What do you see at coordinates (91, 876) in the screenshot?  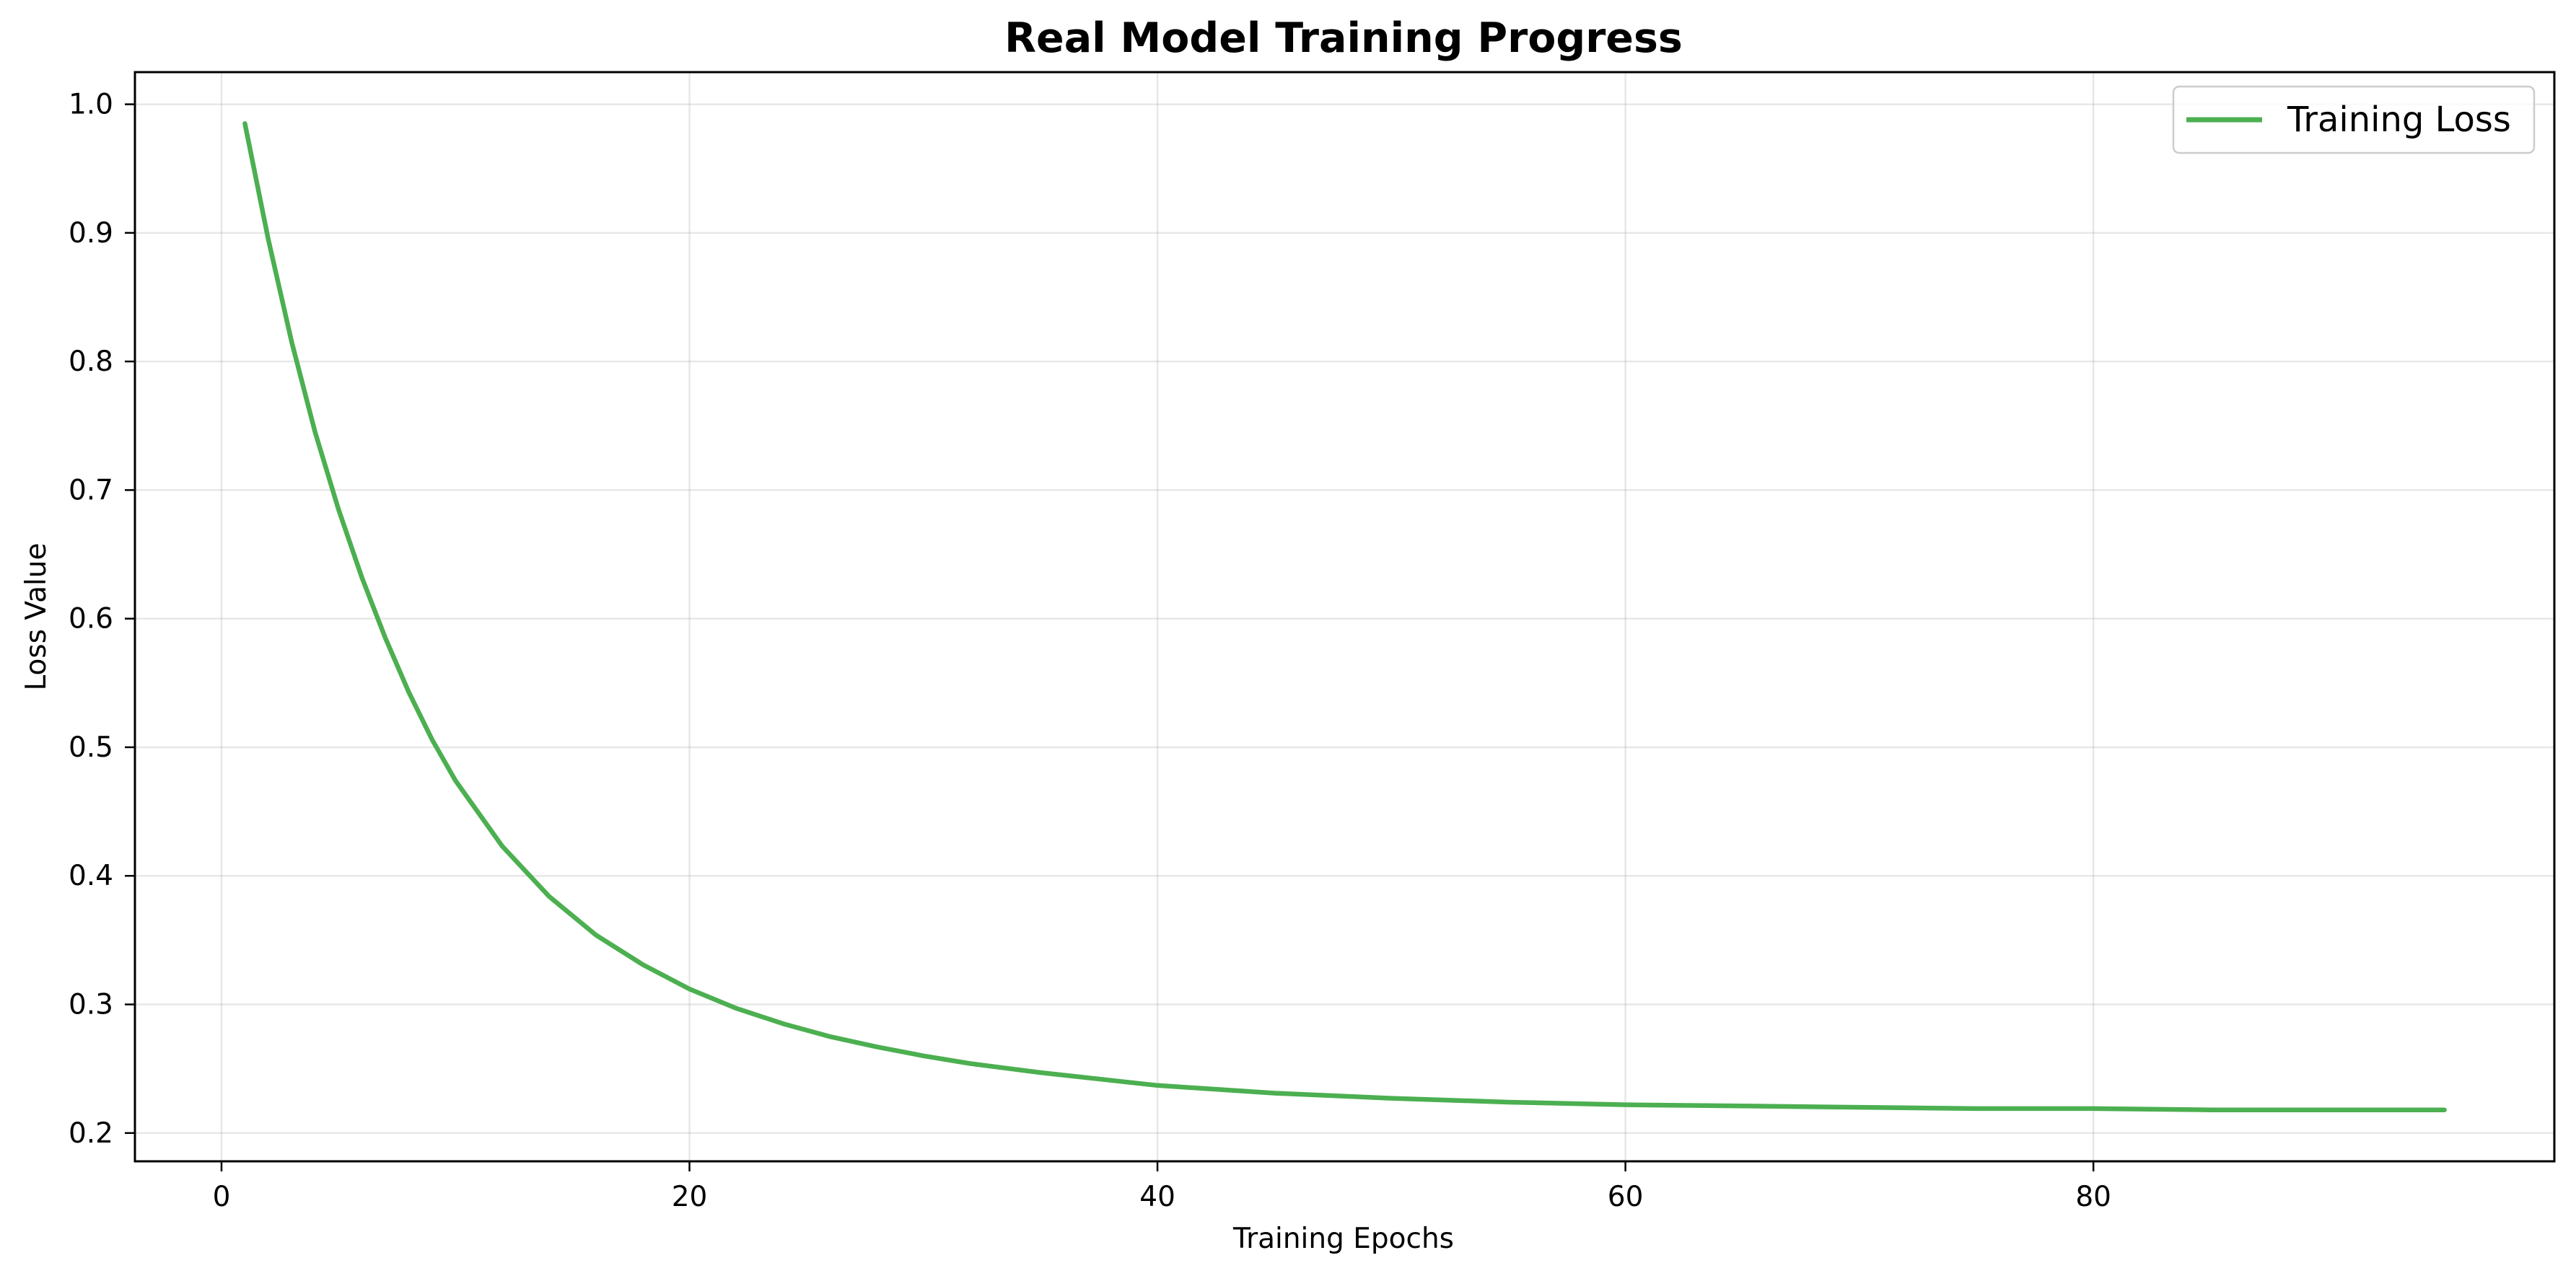 I see `y-tick-label: 0.4` at bounding box center [91, 876].